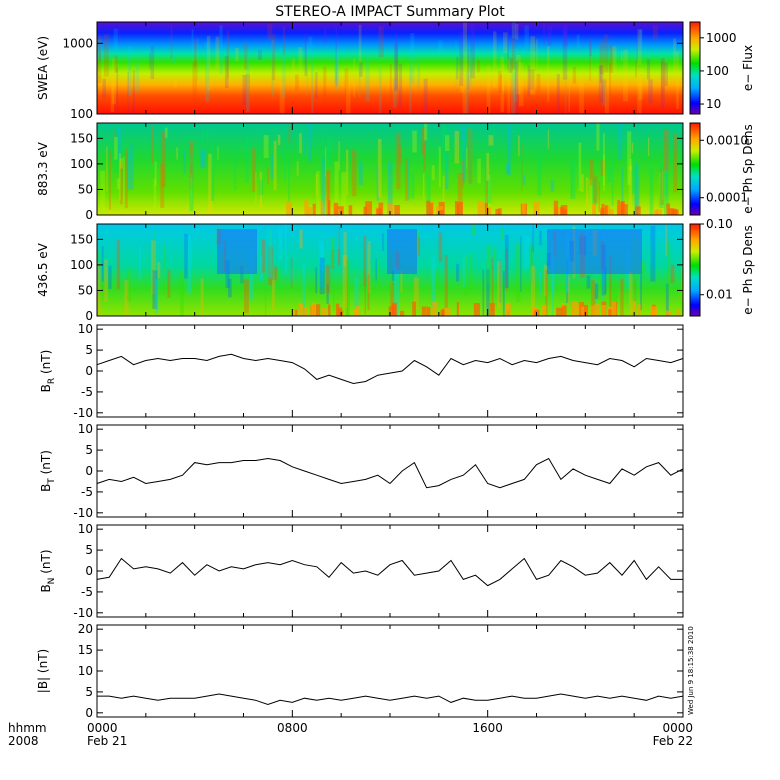 The image size is (780, 780). What do you see at coordinates (292, 728) in the screenshot?
I see `x-tick-label: 0800` at bounding box center [292, 728].